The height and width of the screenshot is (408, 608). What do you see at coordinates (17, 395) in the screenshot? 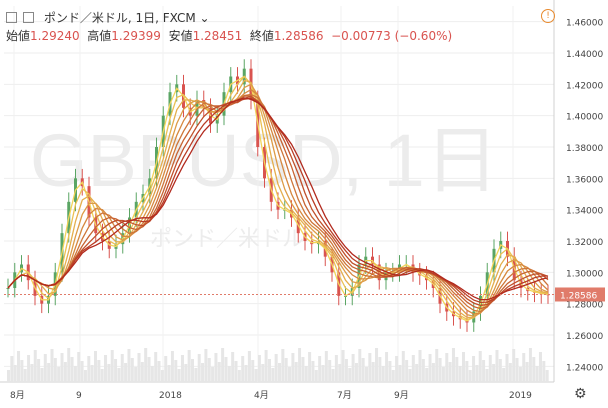
I see `x-tick-label: 8月` at bounding box center [17, 395].